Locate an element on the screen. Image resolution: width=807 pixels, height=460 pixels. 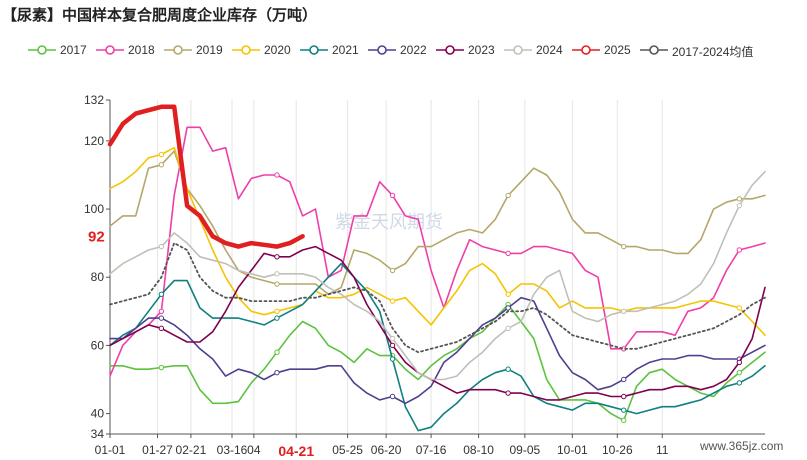
legend-label-2019: 2019 is located at coordinates (209, 50).